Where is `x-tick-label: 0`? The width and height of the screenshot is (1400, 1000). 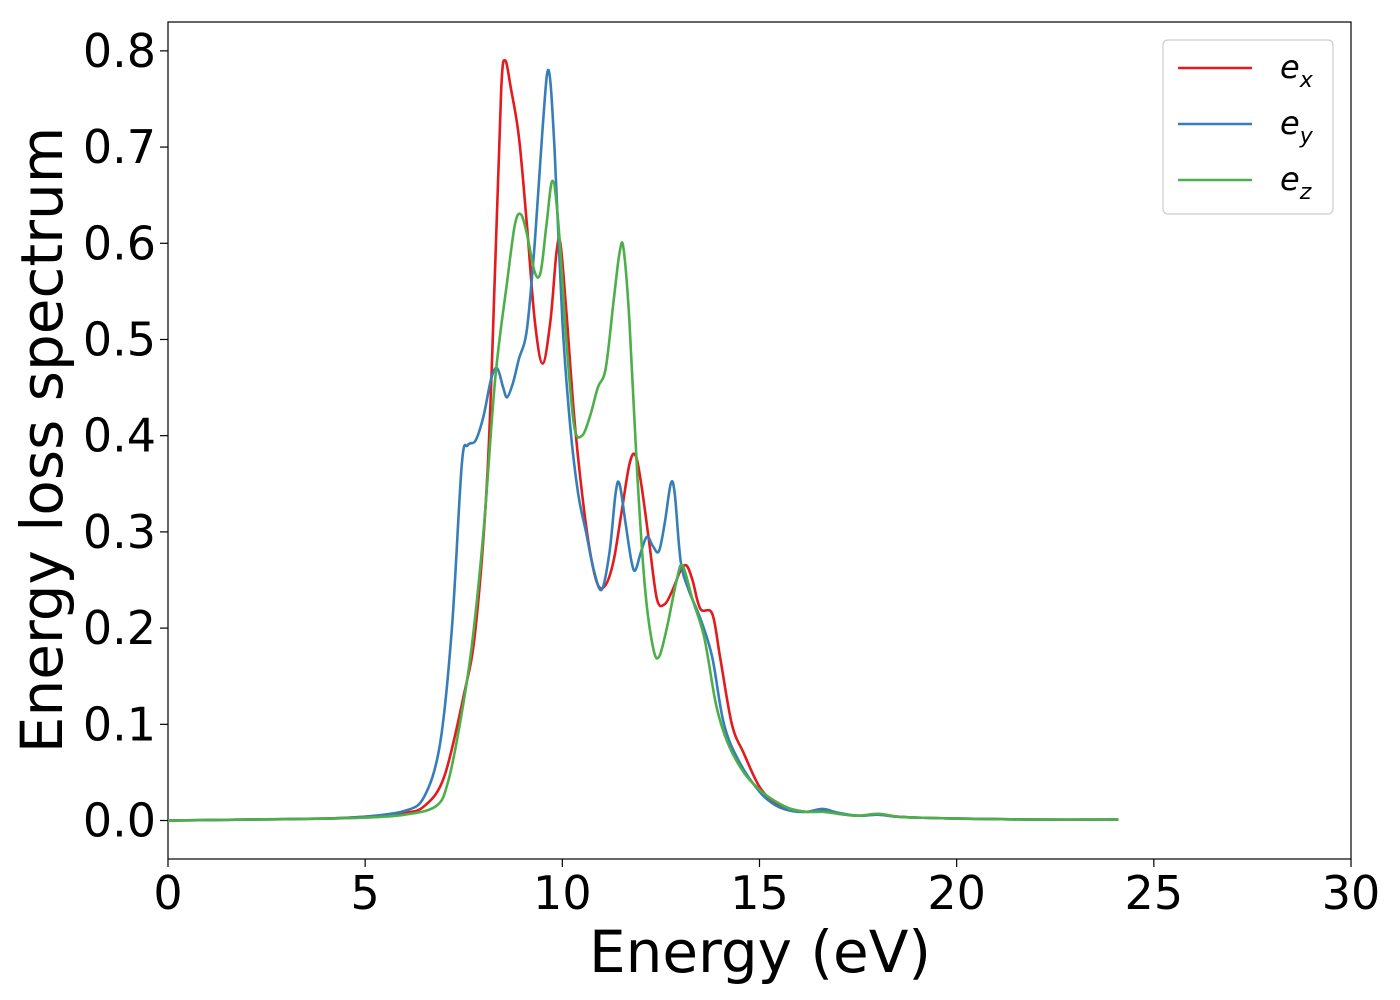 x-tick-label: 0 is located at coordinates (167, 893).